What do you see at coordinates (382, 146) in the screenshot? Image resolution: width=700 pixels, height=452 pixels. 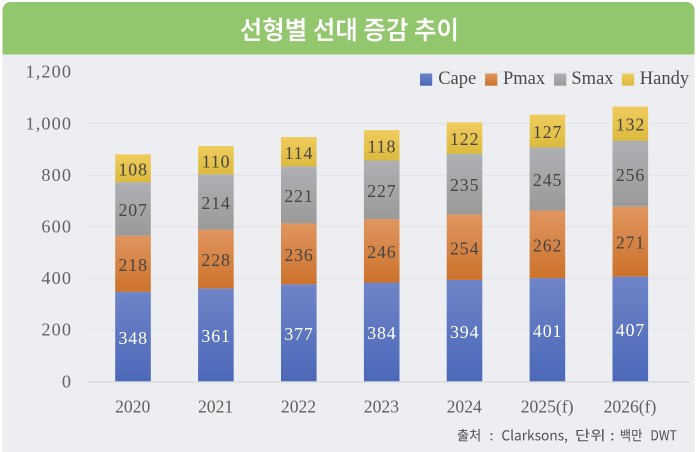 I see `svg-text: 118` at bounding box center [382, 146].